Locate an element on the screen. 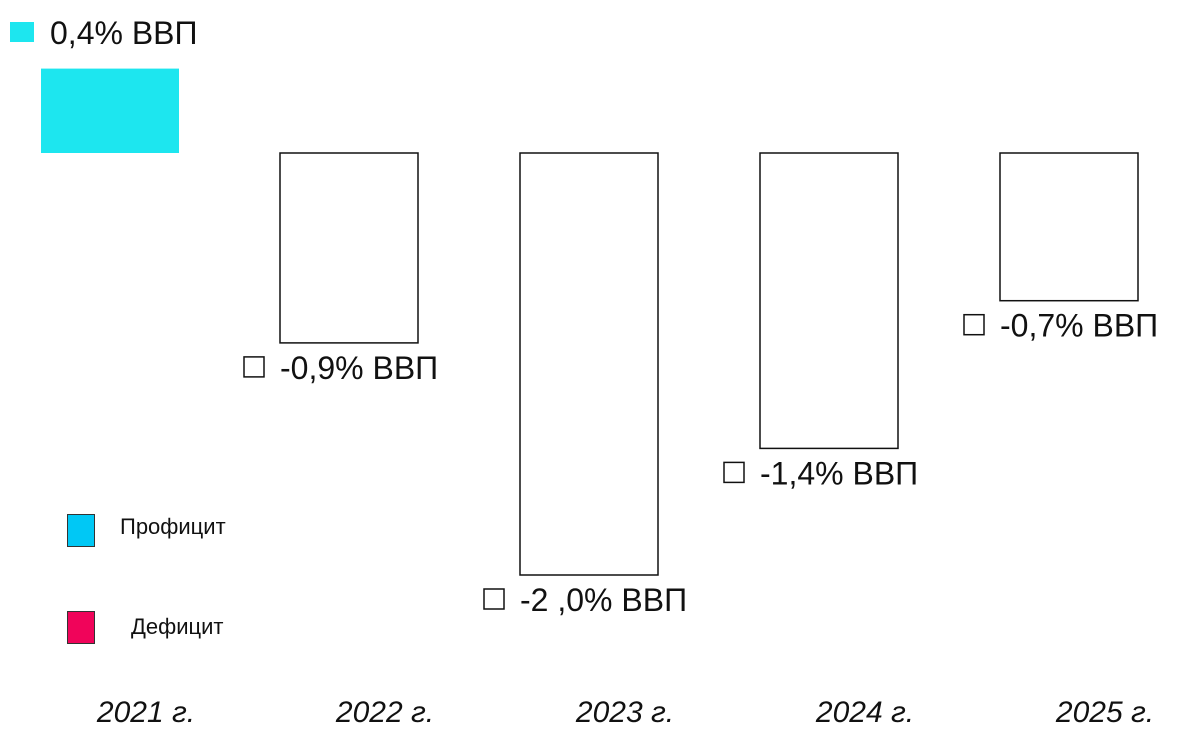  legend-label-deficit: Дефицит is located at coordinates (177, 626).